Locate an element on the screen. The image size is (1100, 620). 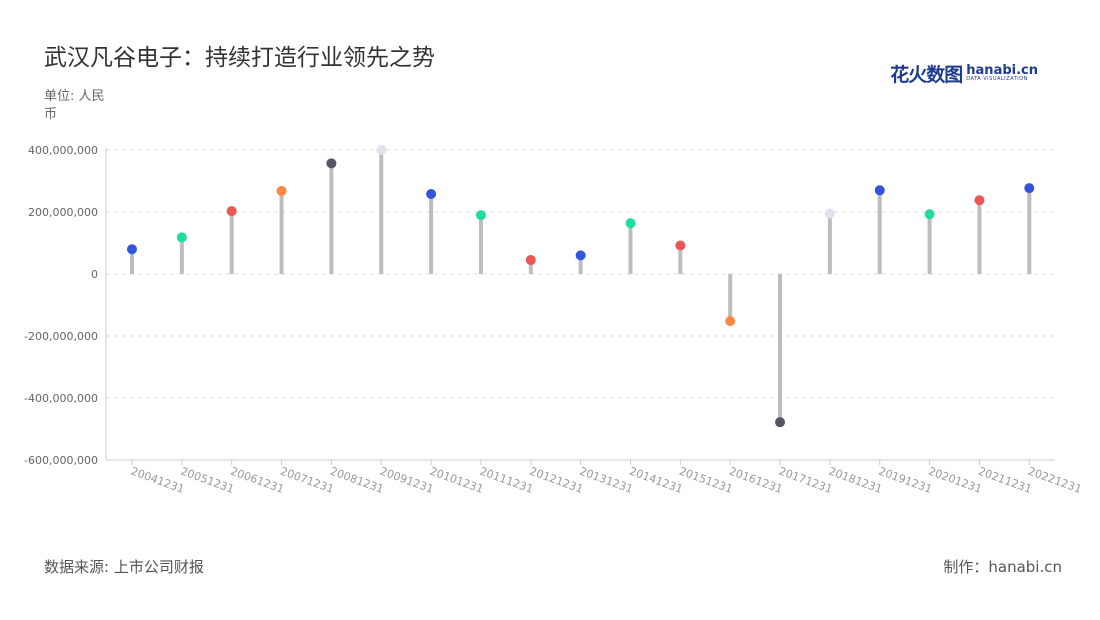
x-tick-label: 20211231 is located at coordinates (1004, 480).